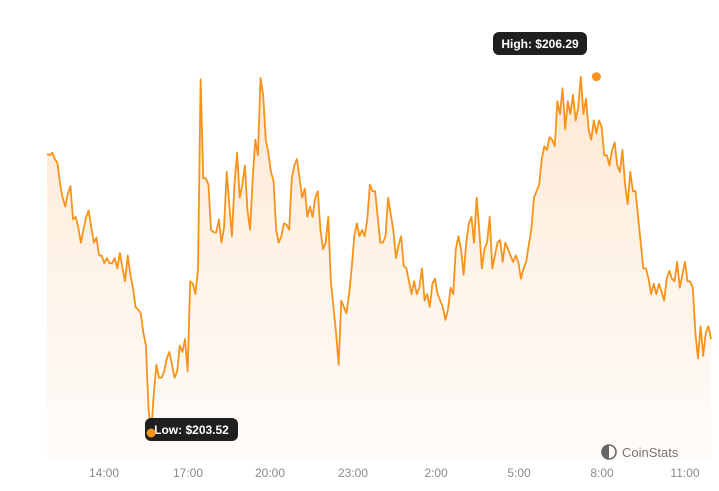 The height and width of the screenshot is (491, 719). I want to click on low-callout-label: Low: $203.52, so click(191, 430).